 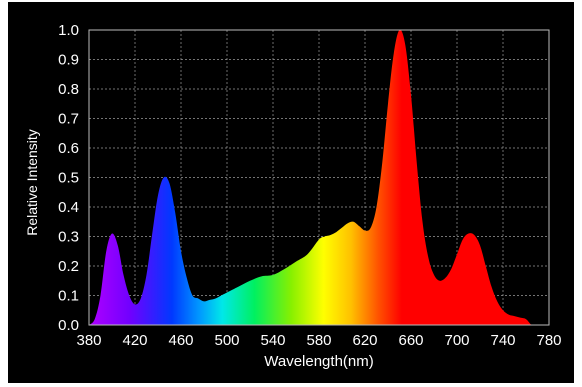 I want to click on y-tick-labels: 0.0 0.1 0.2 0.3 0.4 0.5 0.6 0.7 0.8 0.9 1.0, so click(x=68, y=178).